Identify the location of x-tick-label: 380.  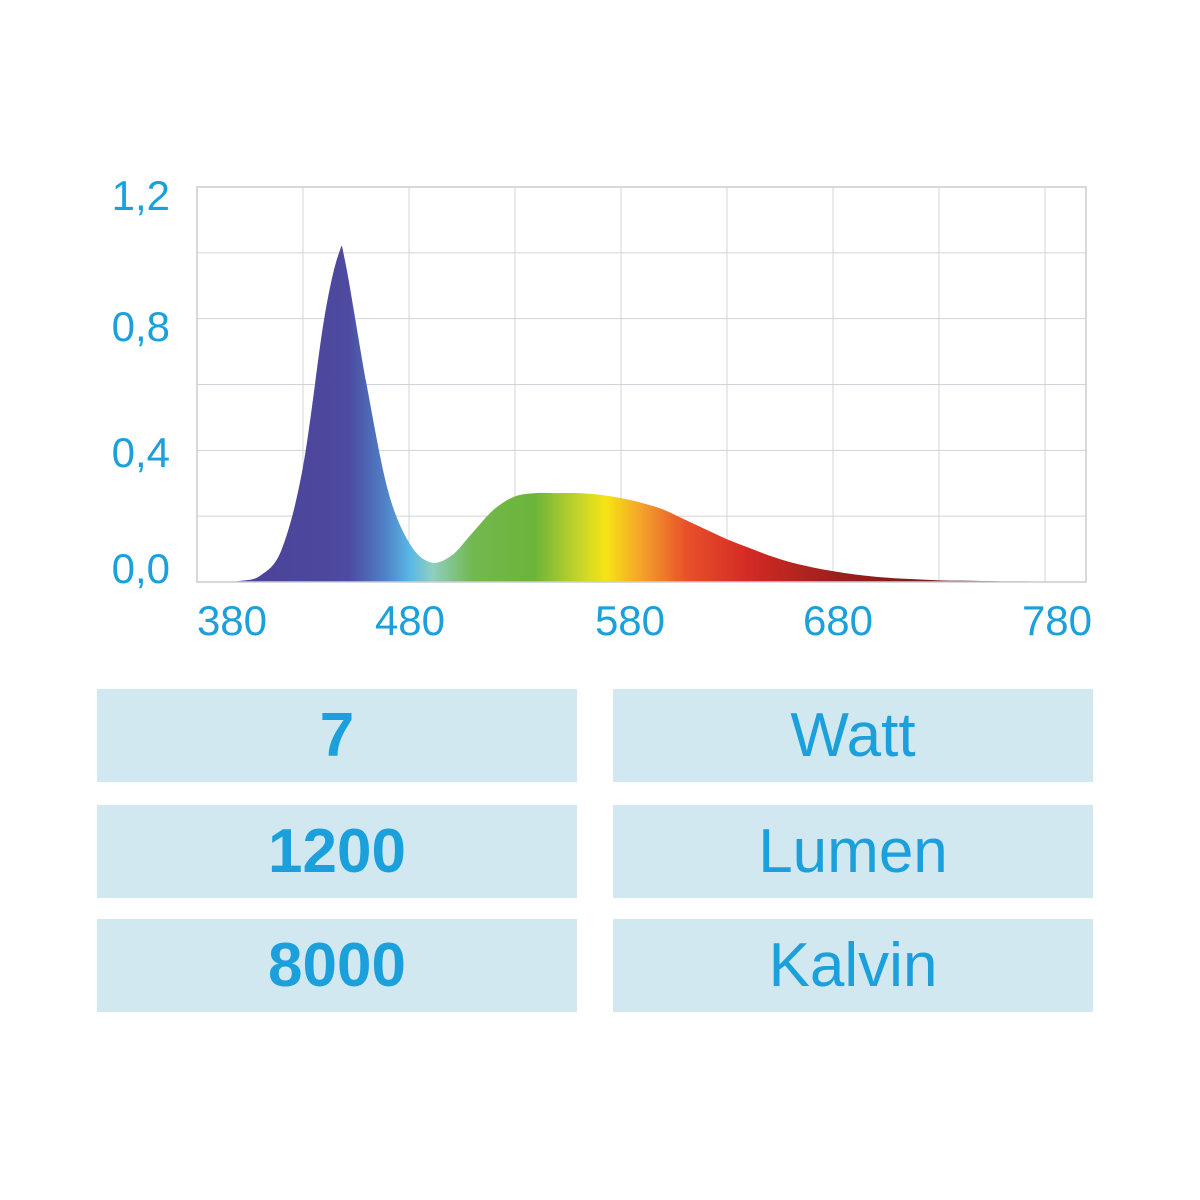
(232, 620).